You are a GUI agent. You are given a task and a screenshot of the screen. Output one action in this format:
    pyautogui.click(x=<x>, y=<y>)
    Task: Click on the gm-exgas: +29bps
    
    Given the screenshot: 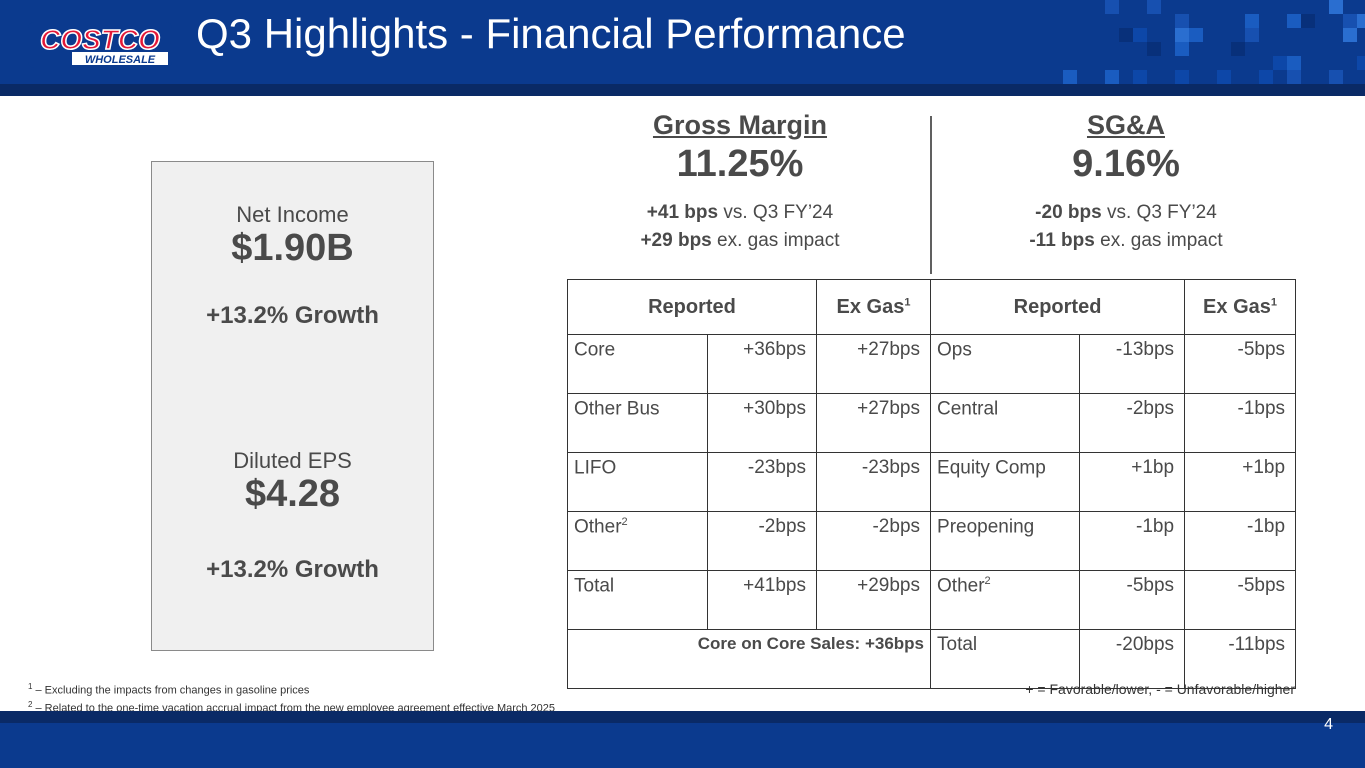 What is the action you would take?
    pyautogui.click(x=874, y=600)
    